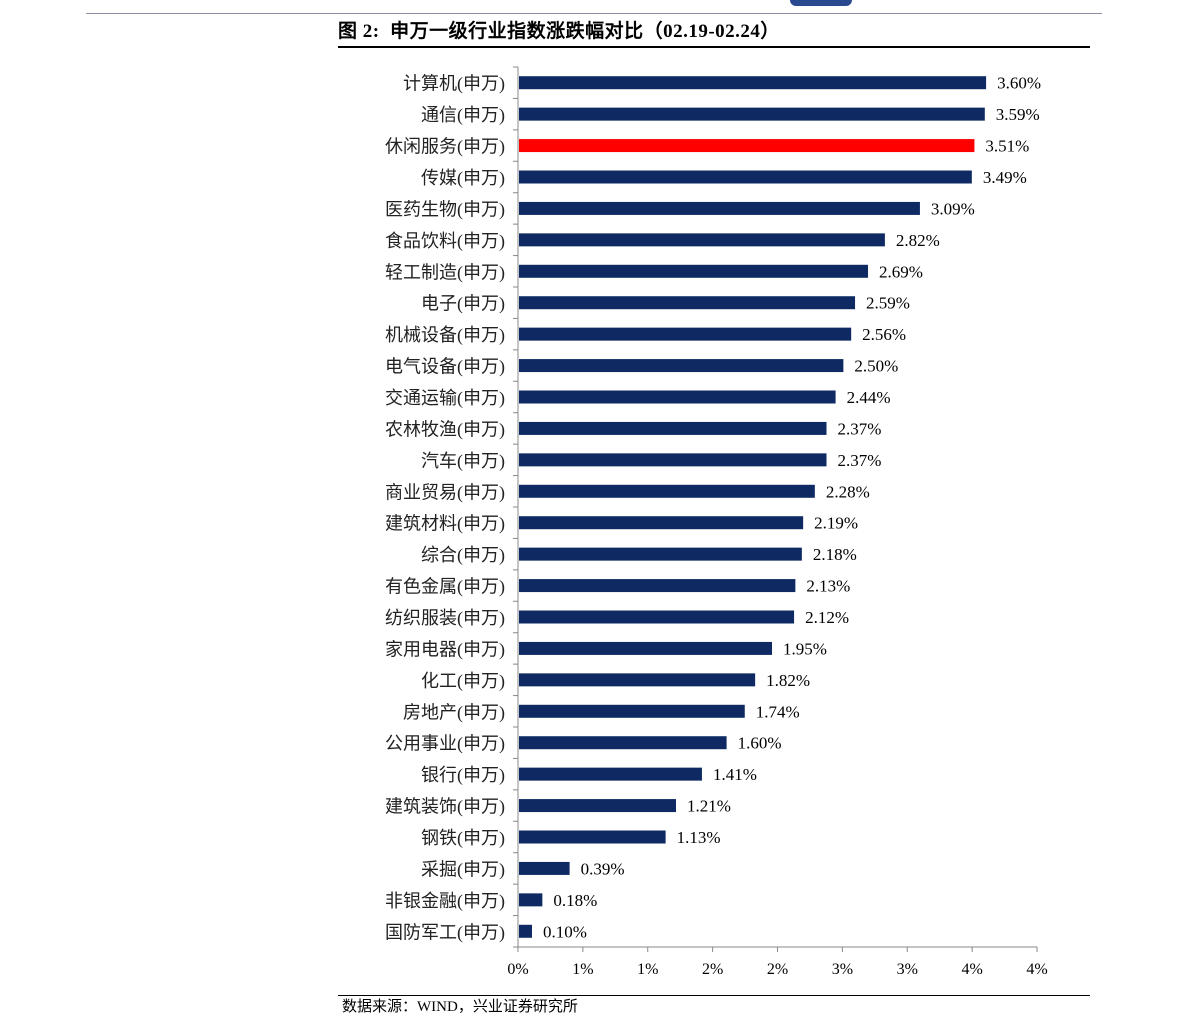  What do you see at coordinates (888, 303) in the screenshot?
I see `bar-value-label: 2.59%` at bounding box center [888, 303].